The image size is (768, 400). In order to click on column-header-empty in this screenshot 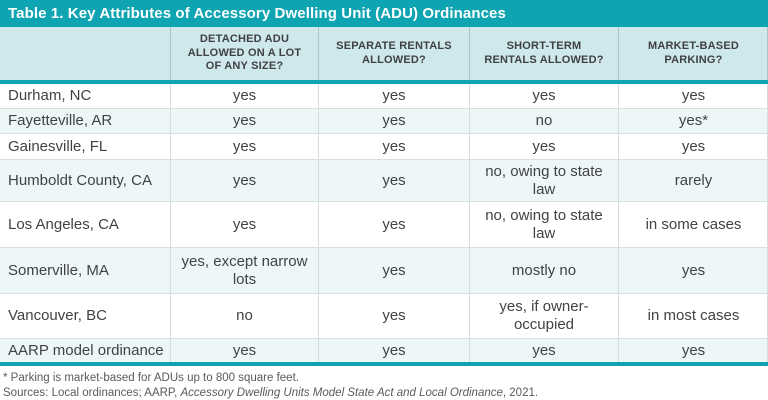, I will do `click(85, 53)`.